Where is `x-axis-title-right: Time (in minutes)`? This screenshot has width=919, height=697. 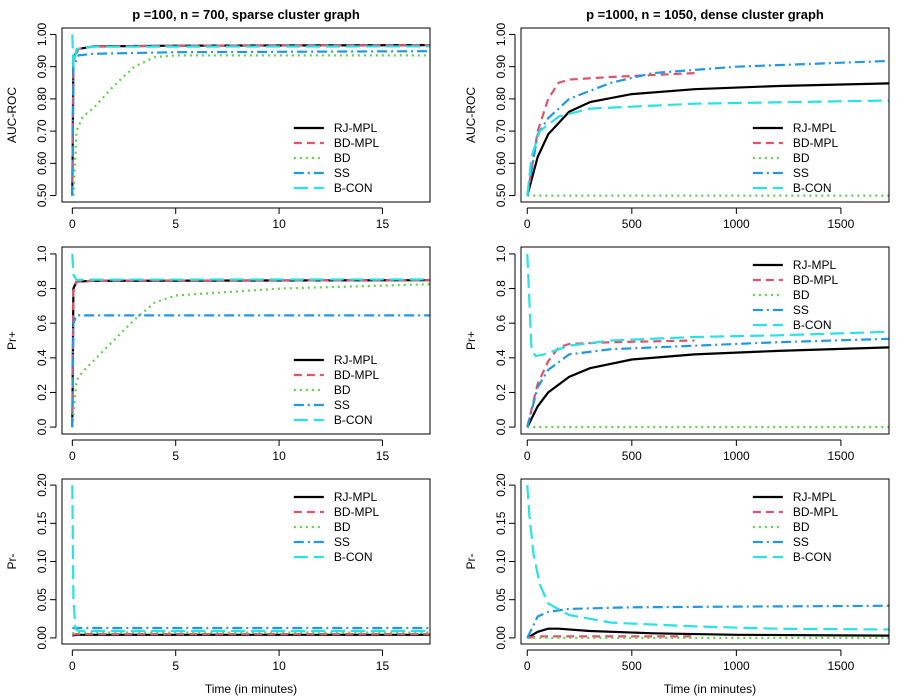 x-axis-title-right: Time (in minutes) is located at coordinates (710, 689).